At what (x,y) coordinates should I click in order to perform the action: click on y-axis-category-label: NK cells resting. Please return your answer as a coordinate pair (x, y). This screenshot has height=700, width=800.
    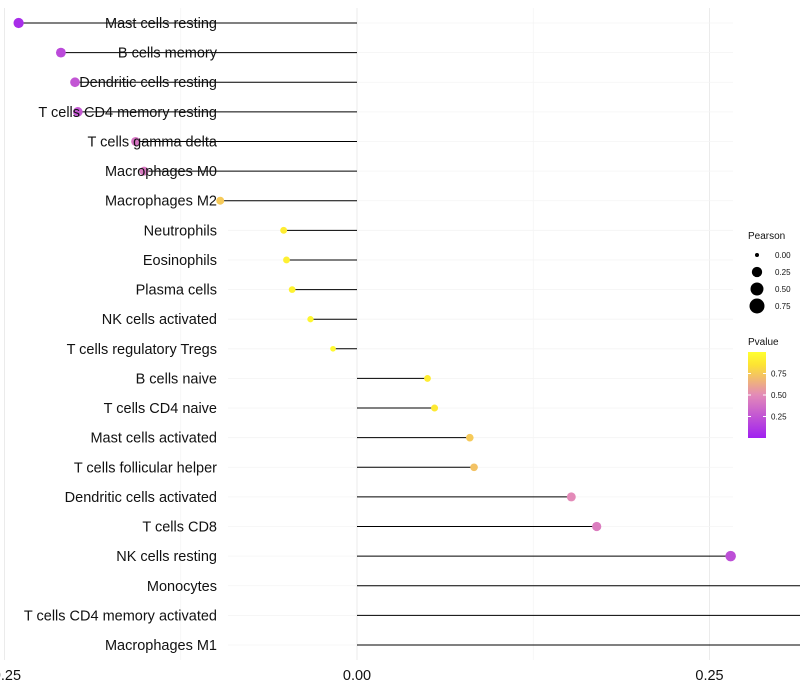
    Looking at the image, I should click on (166, 557).